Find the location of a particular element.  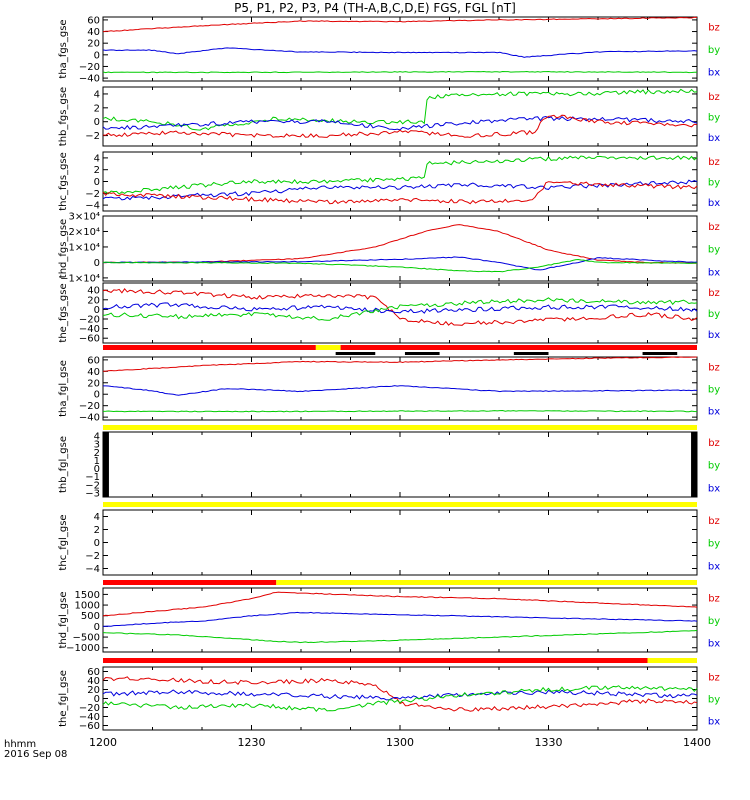

y-tick-label: 2×10⁴ is located at coordinates (84, 232).